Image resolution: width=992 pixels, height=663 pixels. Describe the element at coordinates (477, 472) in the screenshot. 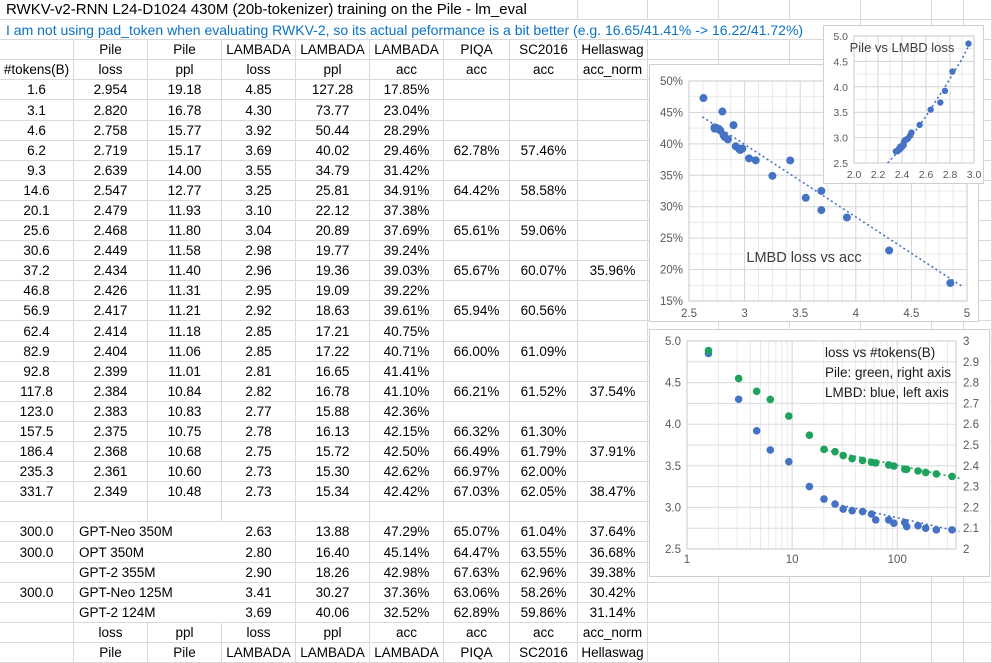

I see `sheet-cell: 66.97%` at that location.